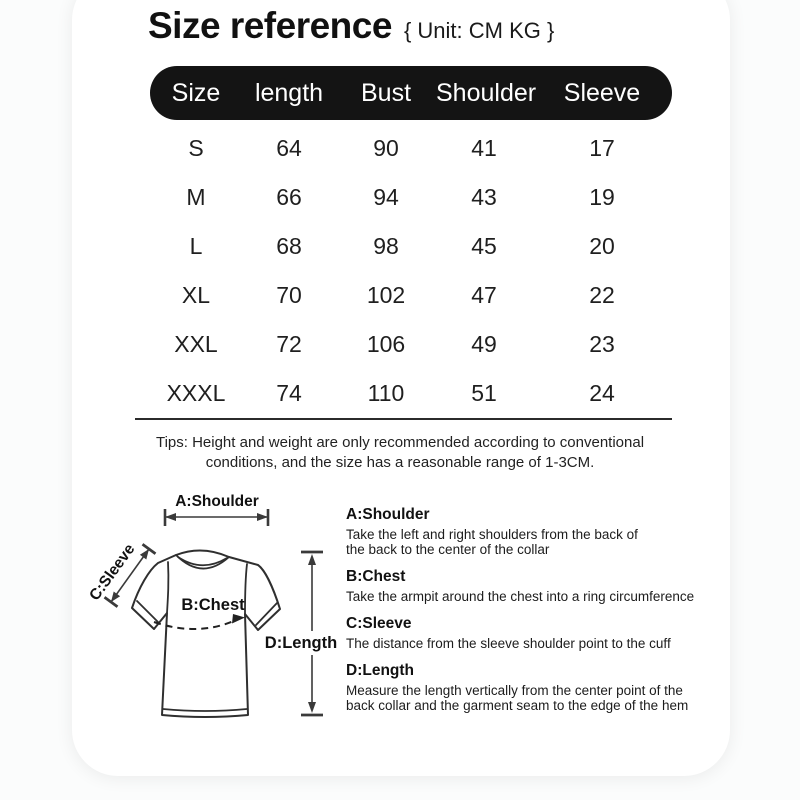 The height and width of the screenshot is (800, 800). Describe the element at coordinates (486, 92) in the screenshot. I see `column-header-shoulder: Shoulder` at that location.